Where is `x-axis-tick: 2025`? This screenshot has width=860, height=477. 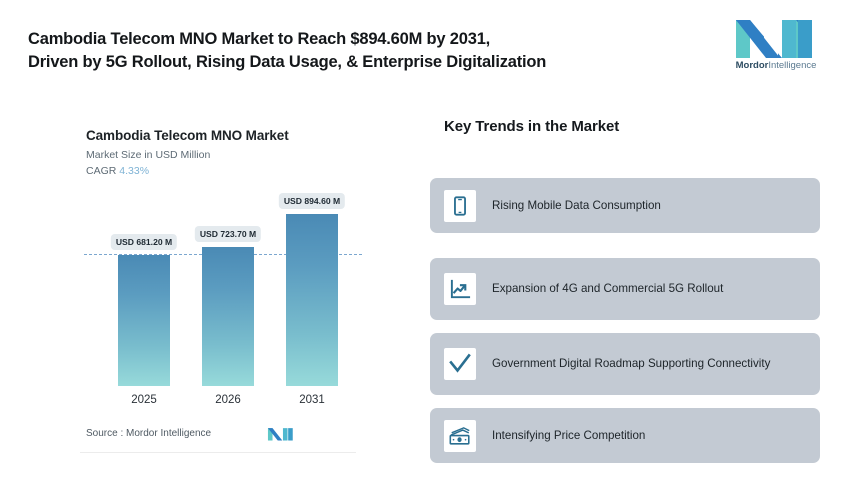
x-axis-tick: 2025 is located at coordinates (144, 400).